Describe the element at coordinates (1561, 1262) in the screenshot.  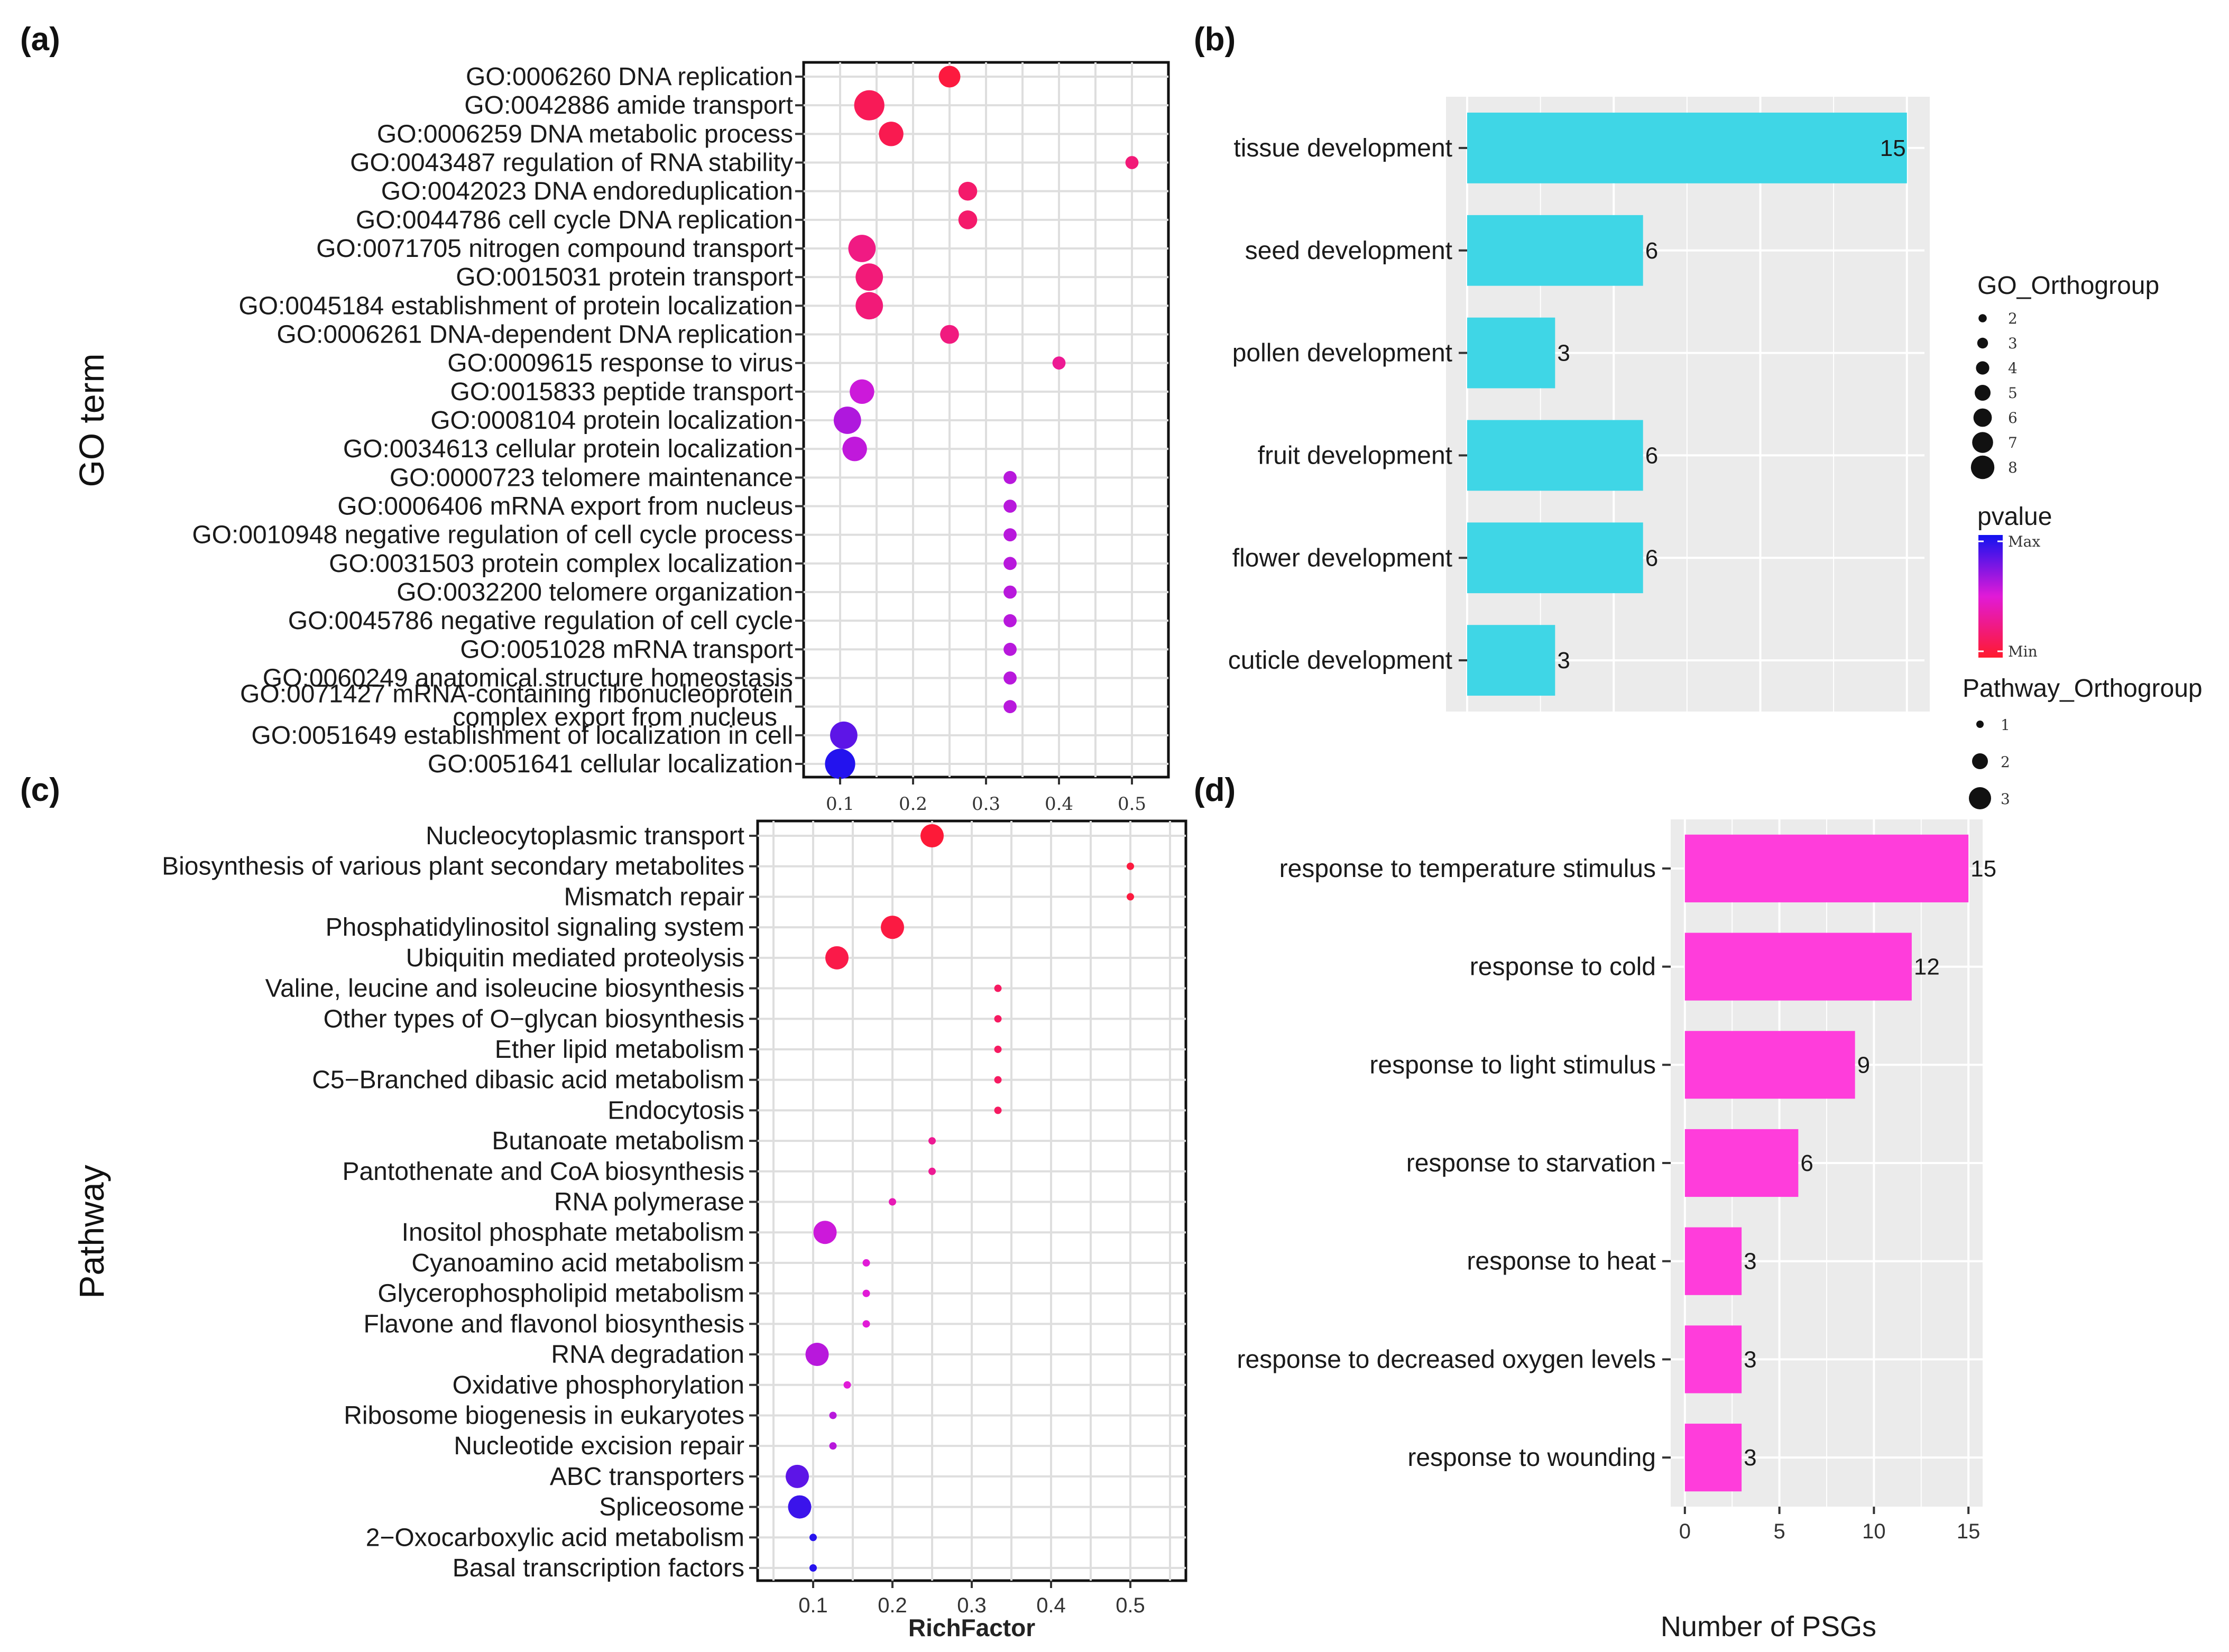
I see `category-label: response to heat` at that location.